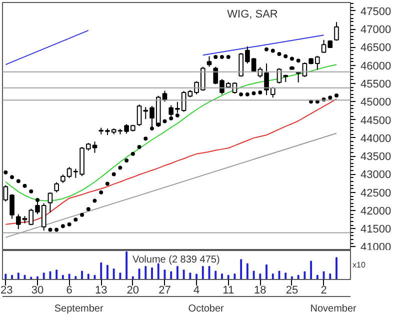  Describe the element at coordinates (376, 66) in the screenshot. I see `y-tick-label: 46000` at that location.